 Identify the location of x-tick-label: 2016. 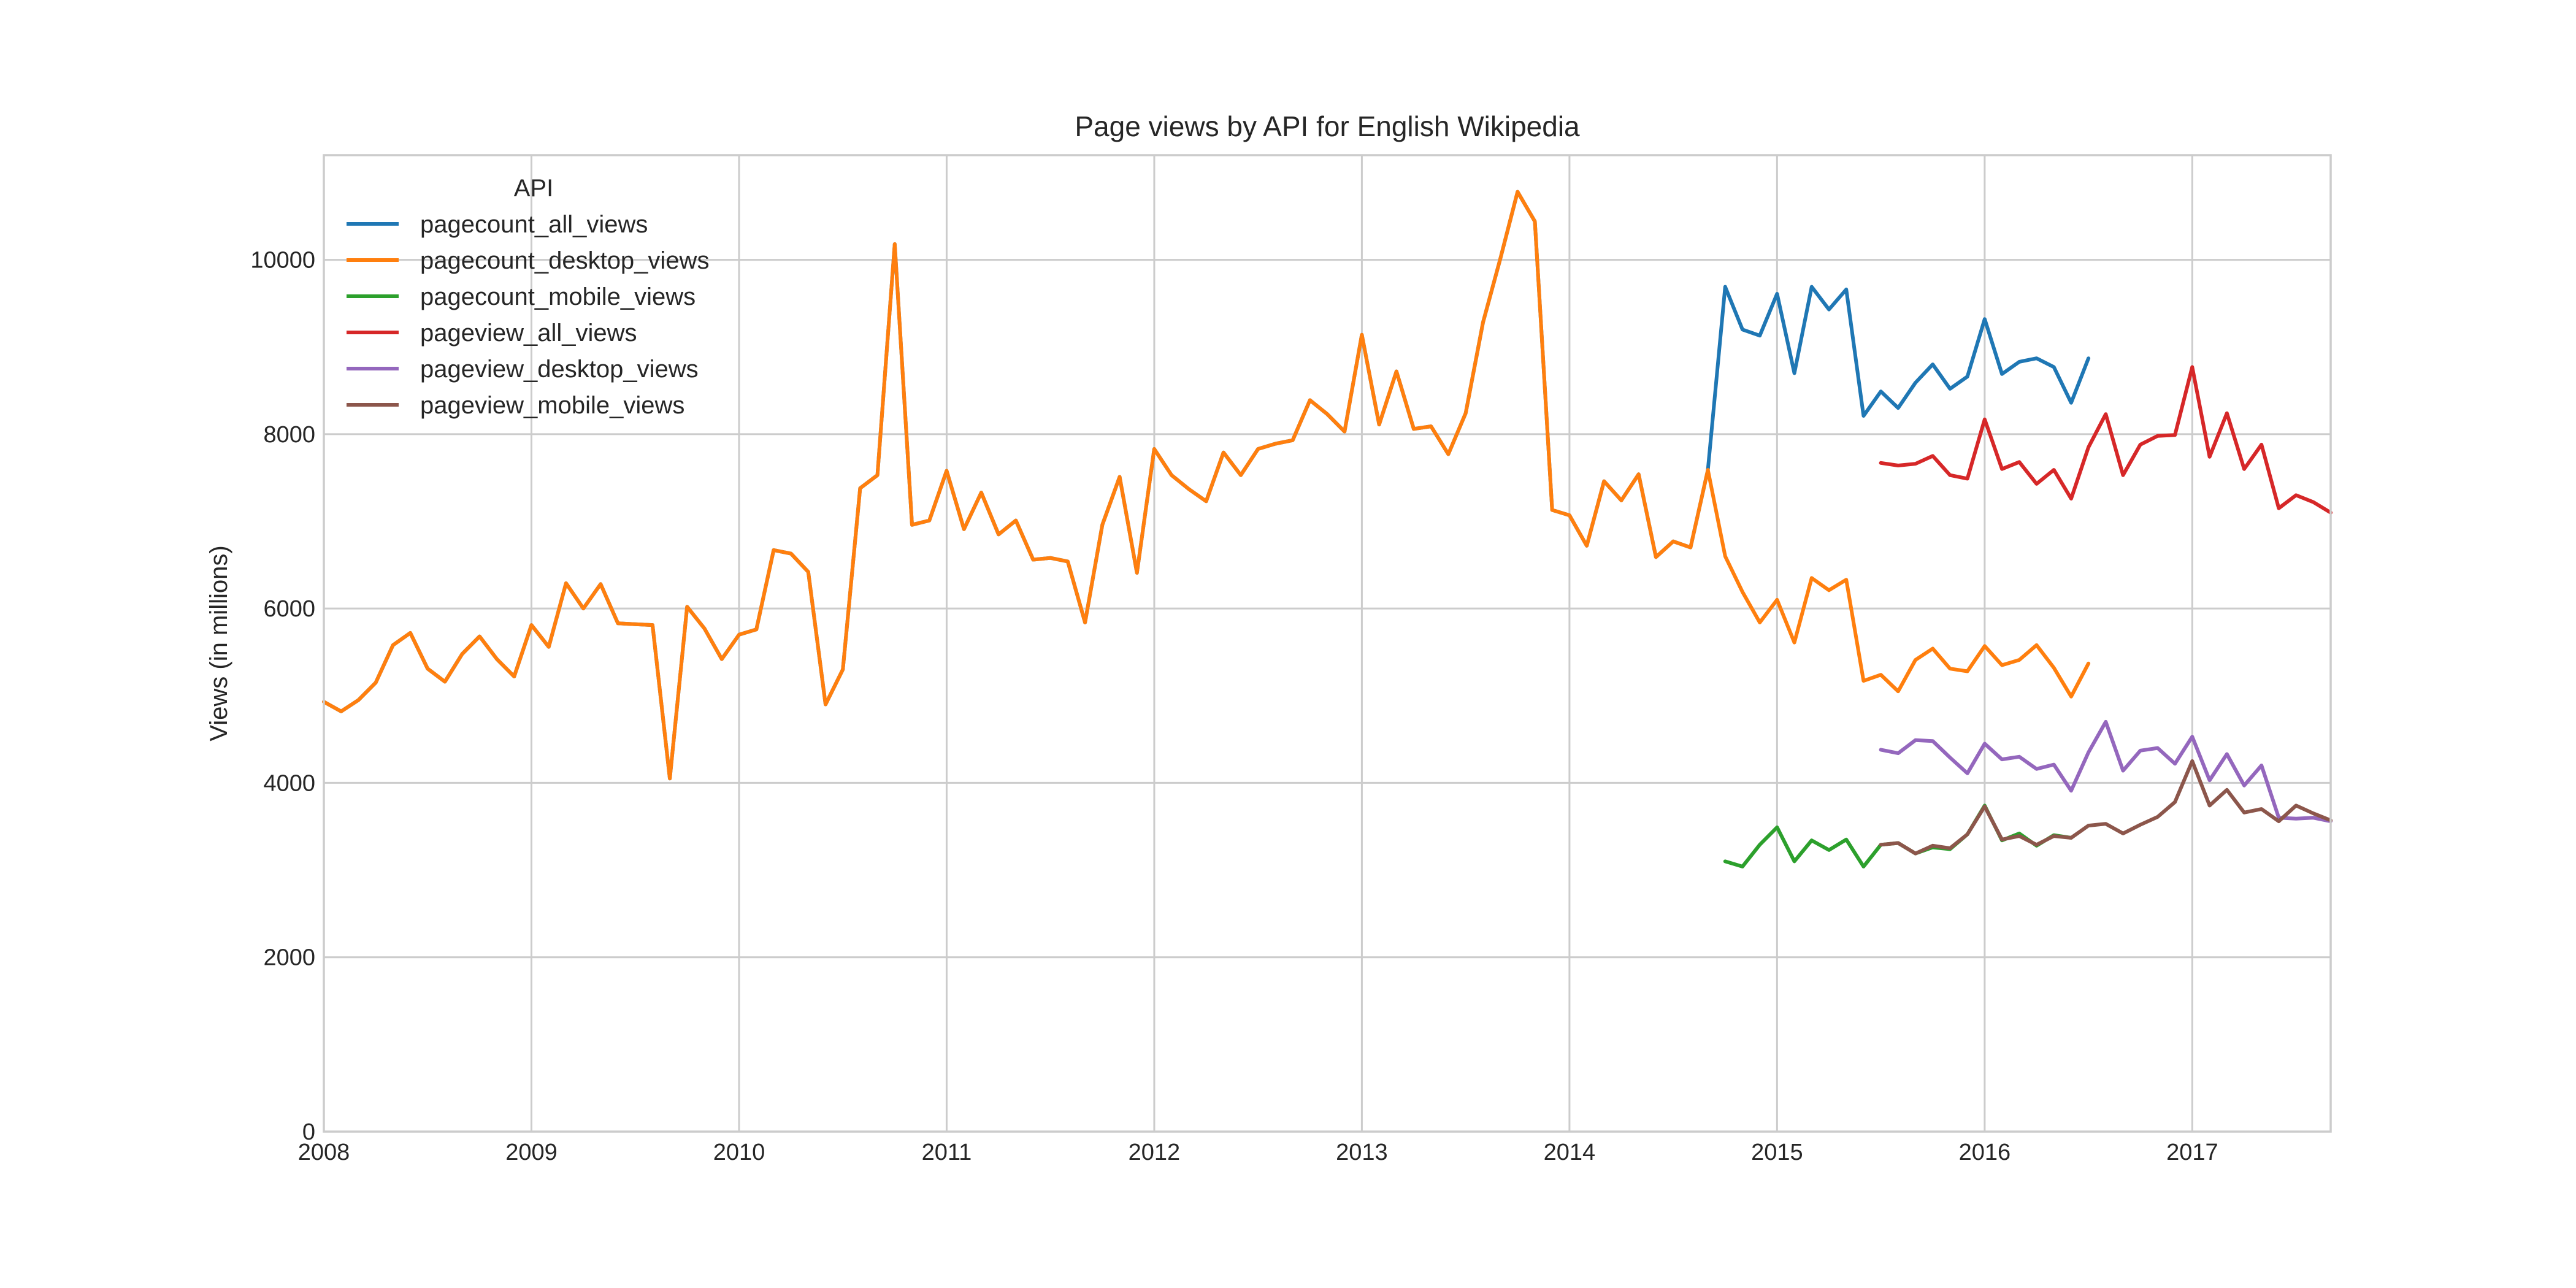
(1985, 1152).